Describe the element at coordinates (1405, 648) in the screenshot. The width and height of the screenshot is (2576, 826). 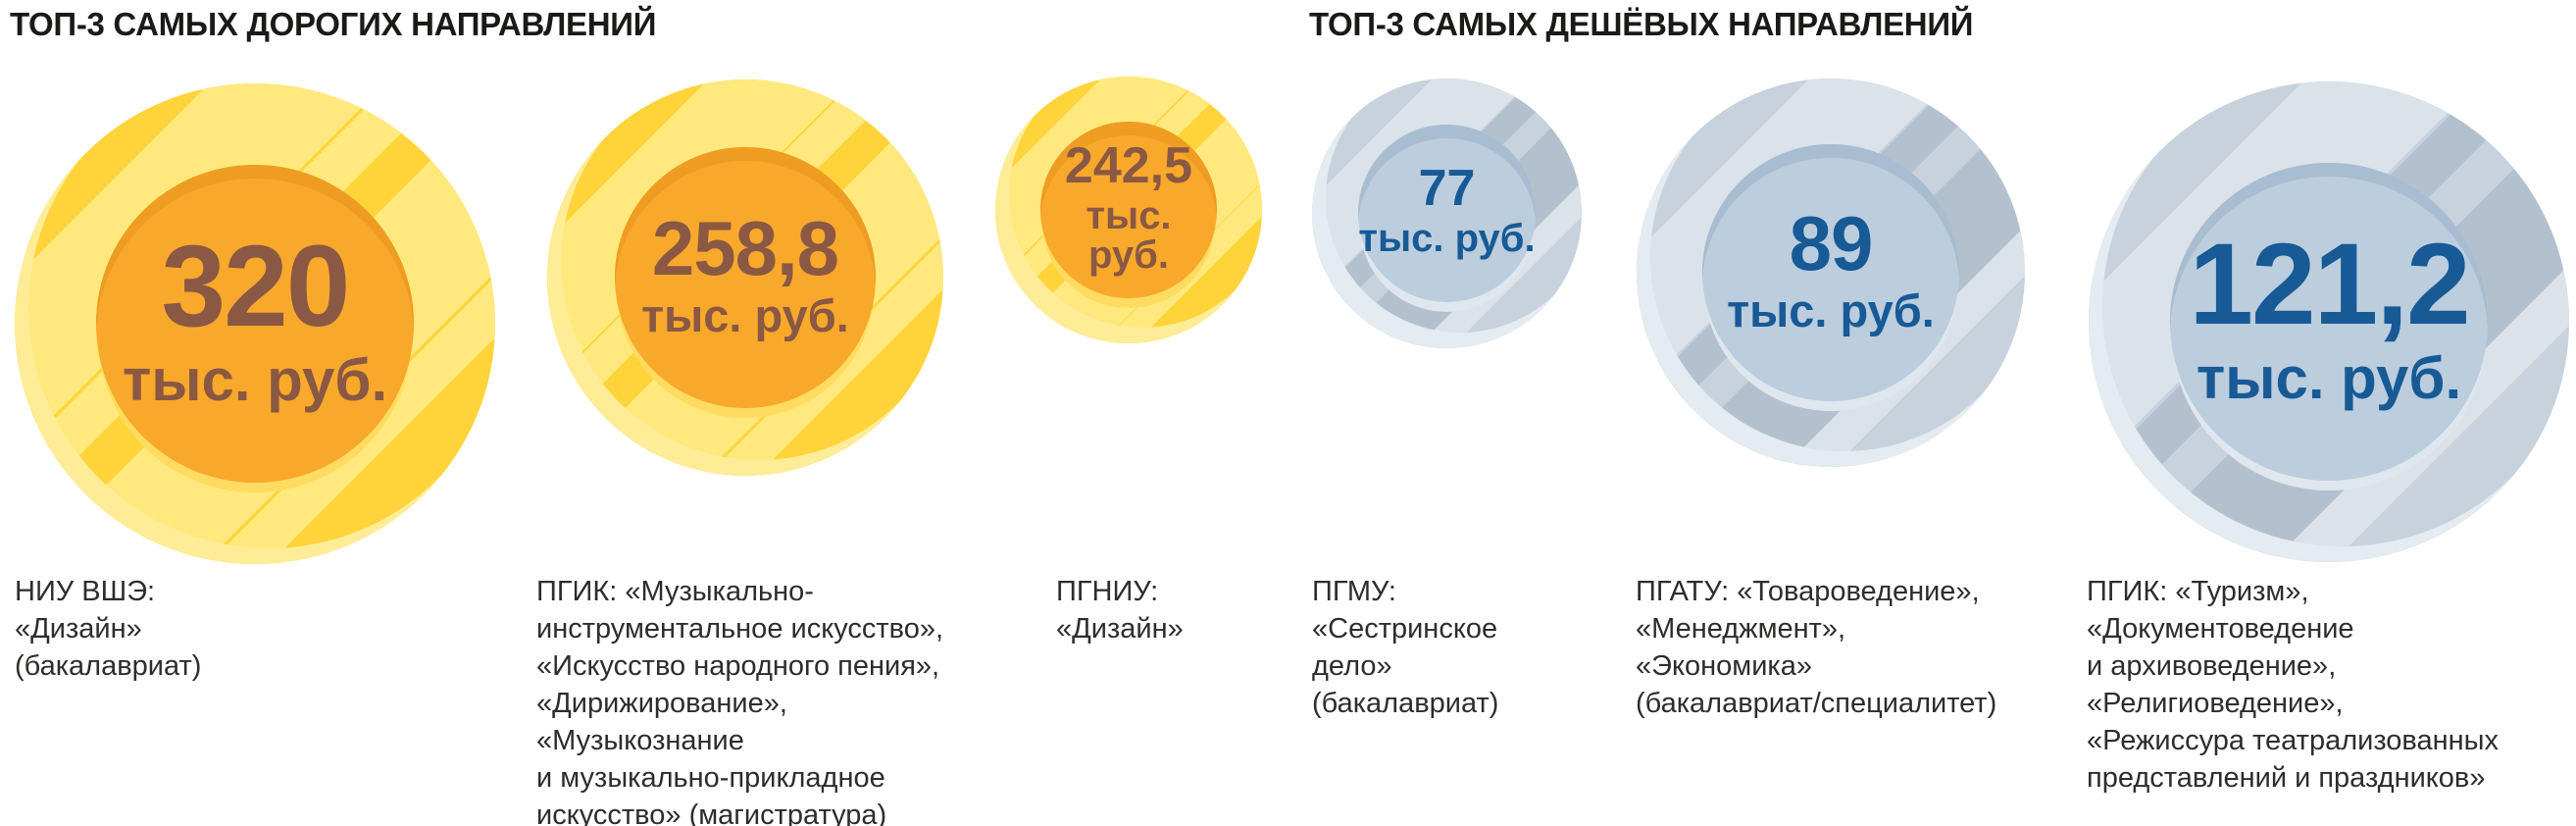
I see `coin-caption-cheap-1: ПГМУ: «Сестринское дело» (бакалавриат)` at that location.